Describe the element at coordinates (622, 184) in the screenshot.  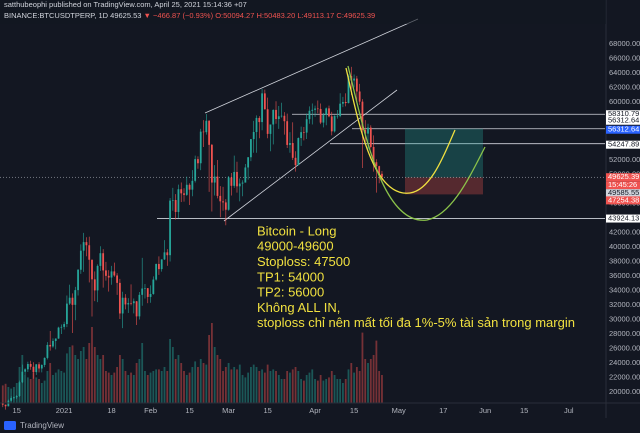
I see `price-label: 15:45:26` at that location.